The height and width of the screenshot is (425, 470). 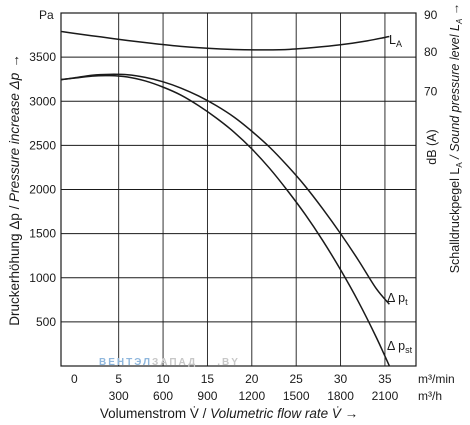 What do you see at coordinates (385, 396) in the screenshot?
I see `x-tick-label-m3h: 2100` at bounding box center [385, 396].